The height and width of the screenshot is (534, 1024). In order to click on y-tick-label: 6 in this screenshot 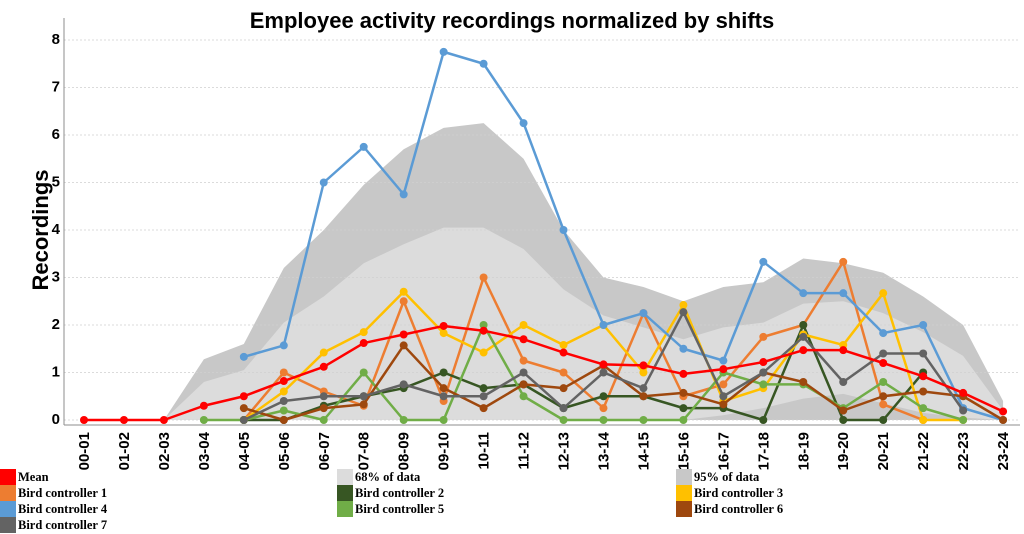, I will do `click(56, 134)`.